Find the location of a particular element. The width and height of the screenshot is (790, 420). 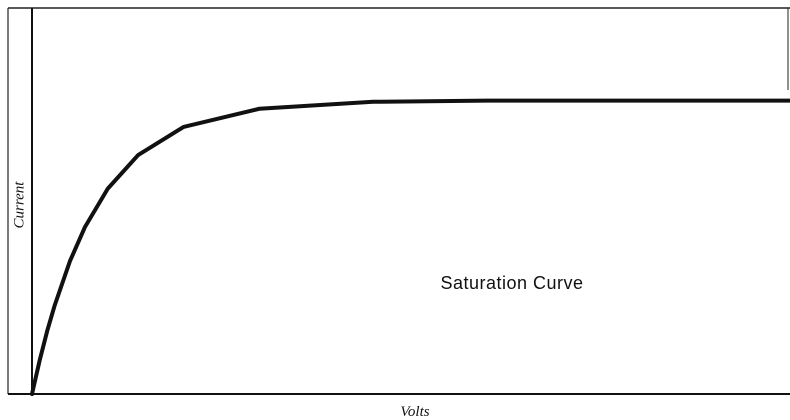

annotation: Saturation Curve is located at coordinates (511, 283).